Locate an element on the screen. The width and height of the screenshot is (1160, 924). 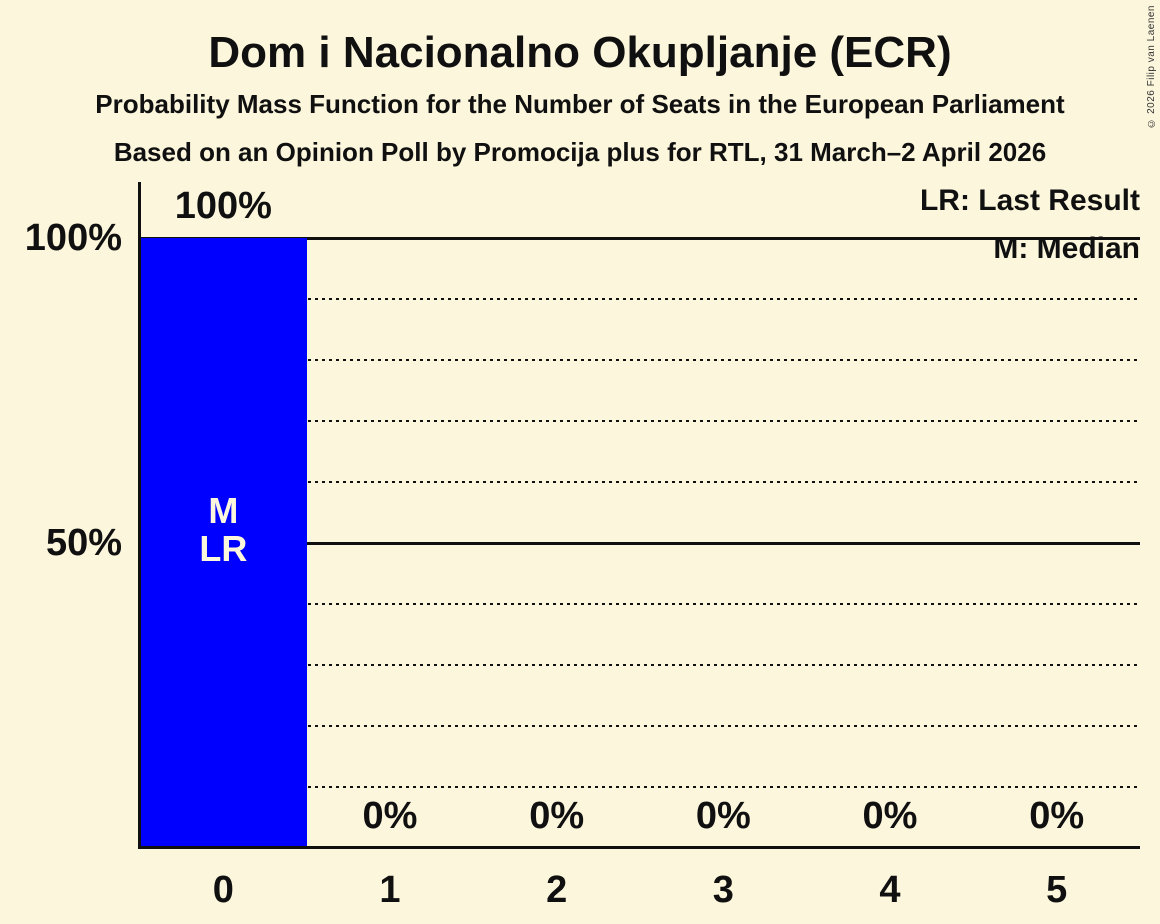
gridline-dotted-30pct is located at coordinates (640, 665).